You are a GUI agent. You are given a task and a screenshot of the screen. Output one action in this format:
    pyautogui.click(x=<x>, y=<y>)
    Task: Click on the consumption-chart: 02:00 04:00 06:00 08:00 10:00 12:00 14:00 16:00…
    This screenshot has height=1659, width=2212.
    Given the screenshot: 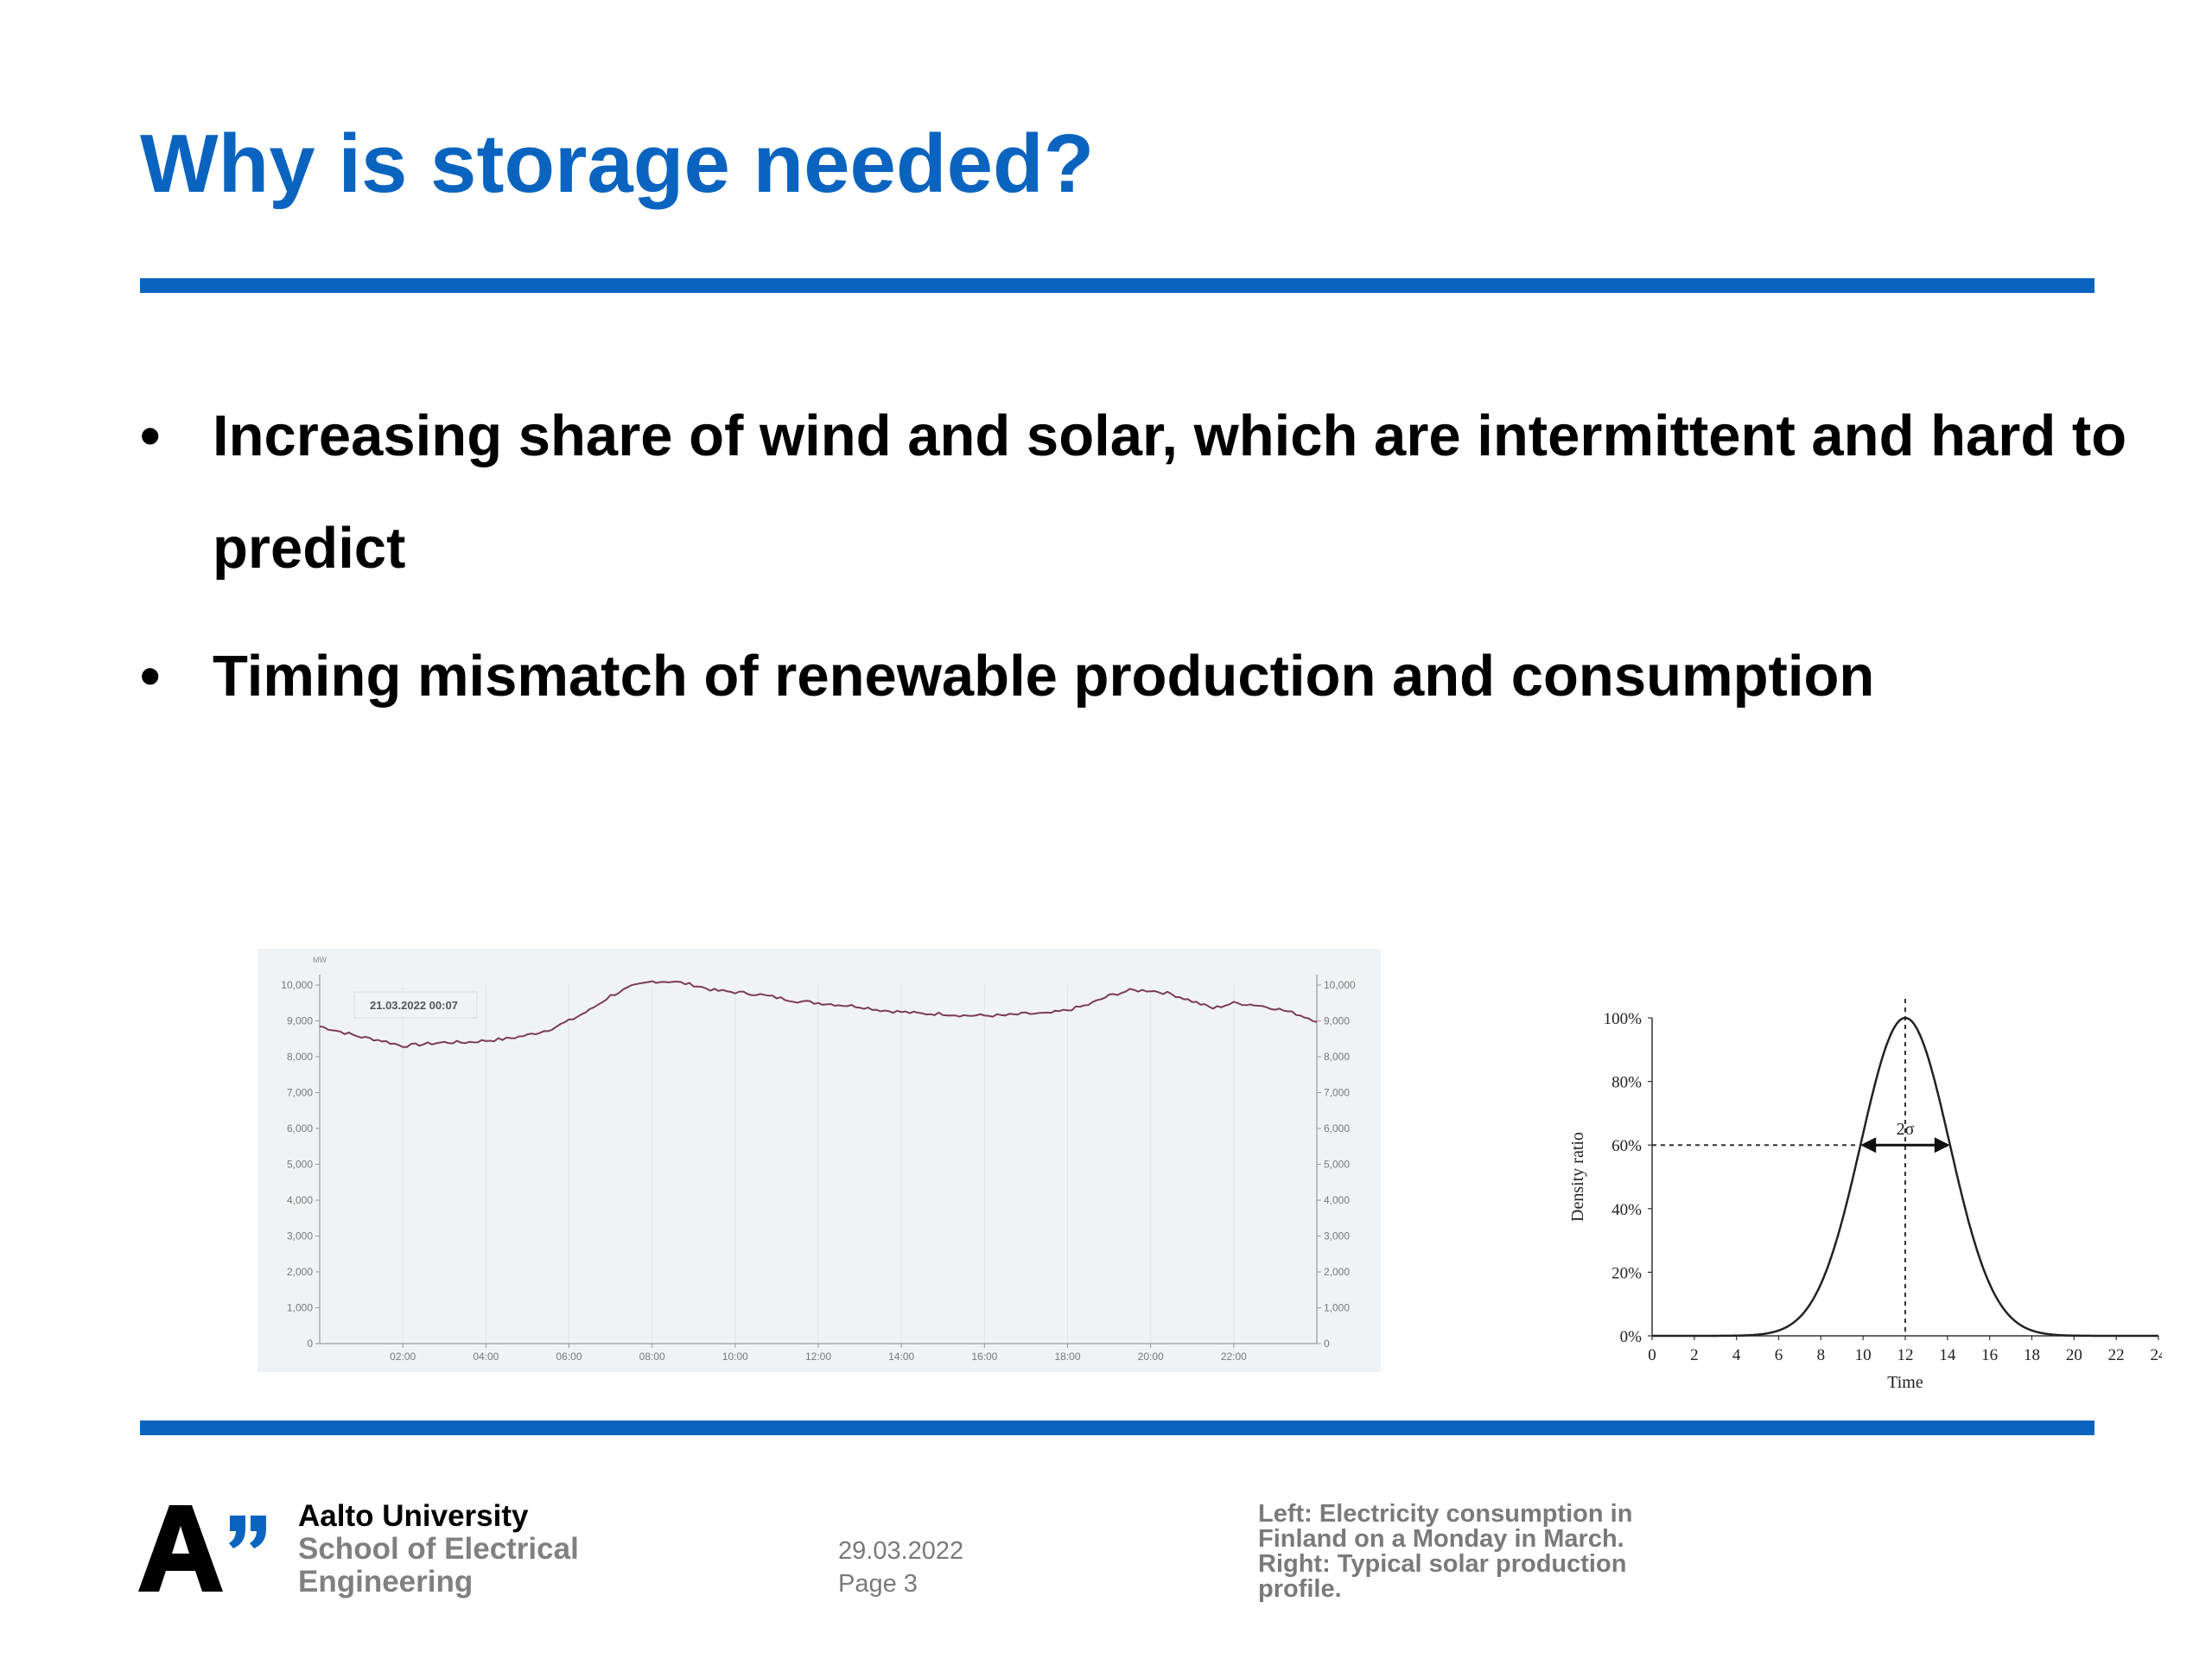 What is the action you would take?
    pyautogui.click(x=819, y=1160)
    